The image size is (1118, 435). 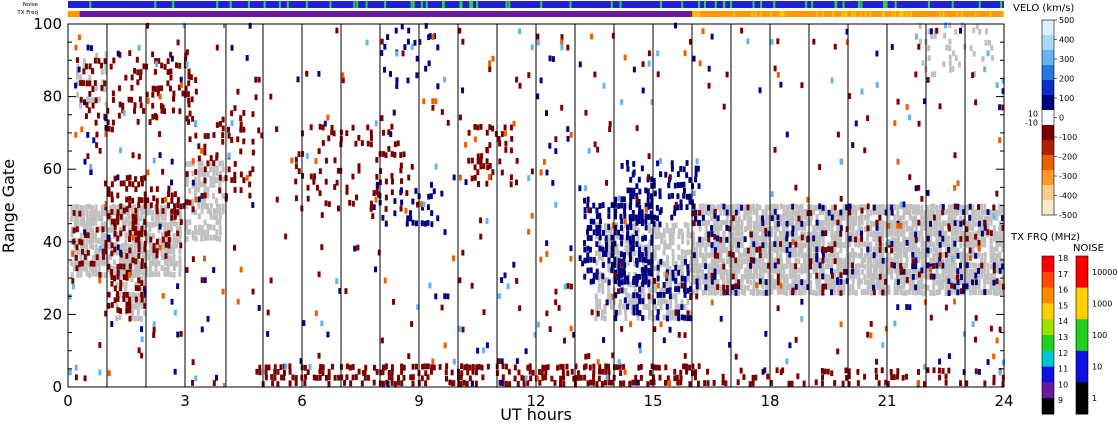 What do you see at coordinates (1063, 290) in the screenshot?
I see `txfreq-colorbar-tick-label: 16` at bounding box center [1063, 290].